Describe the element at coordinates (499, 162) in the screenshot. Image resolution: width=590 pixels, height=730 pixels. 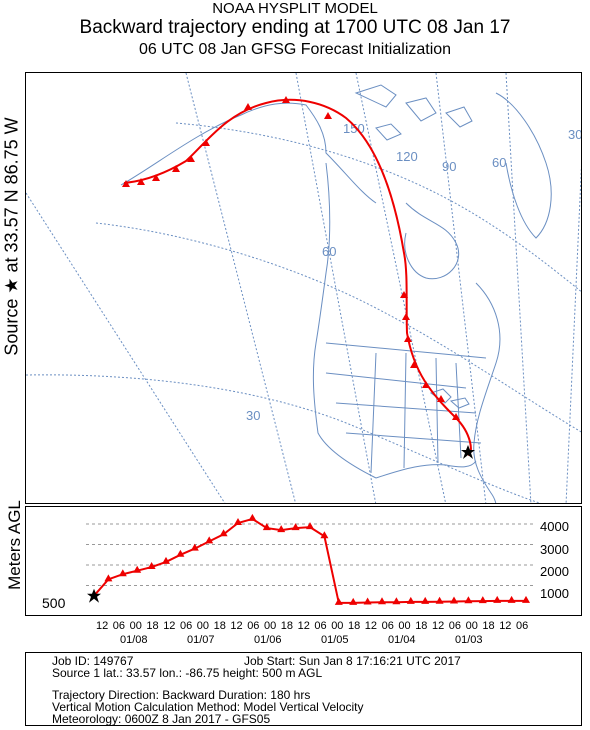
I see `grid-label: 60` at that location.